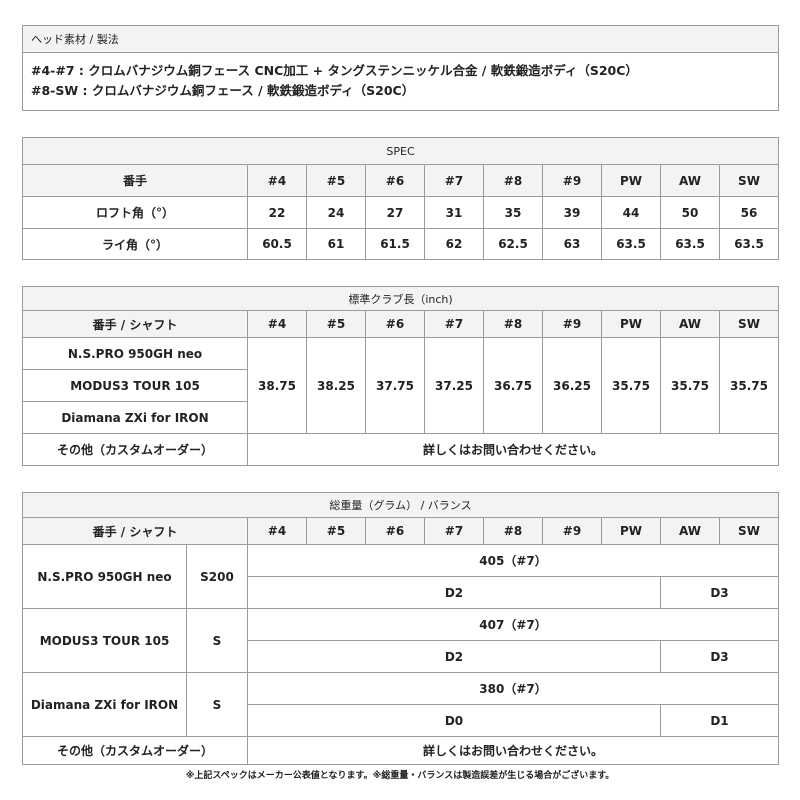  Describe the element at coordinates (513, 688) in the screenshot. I see `total-weight: 380（#7）` at that location.